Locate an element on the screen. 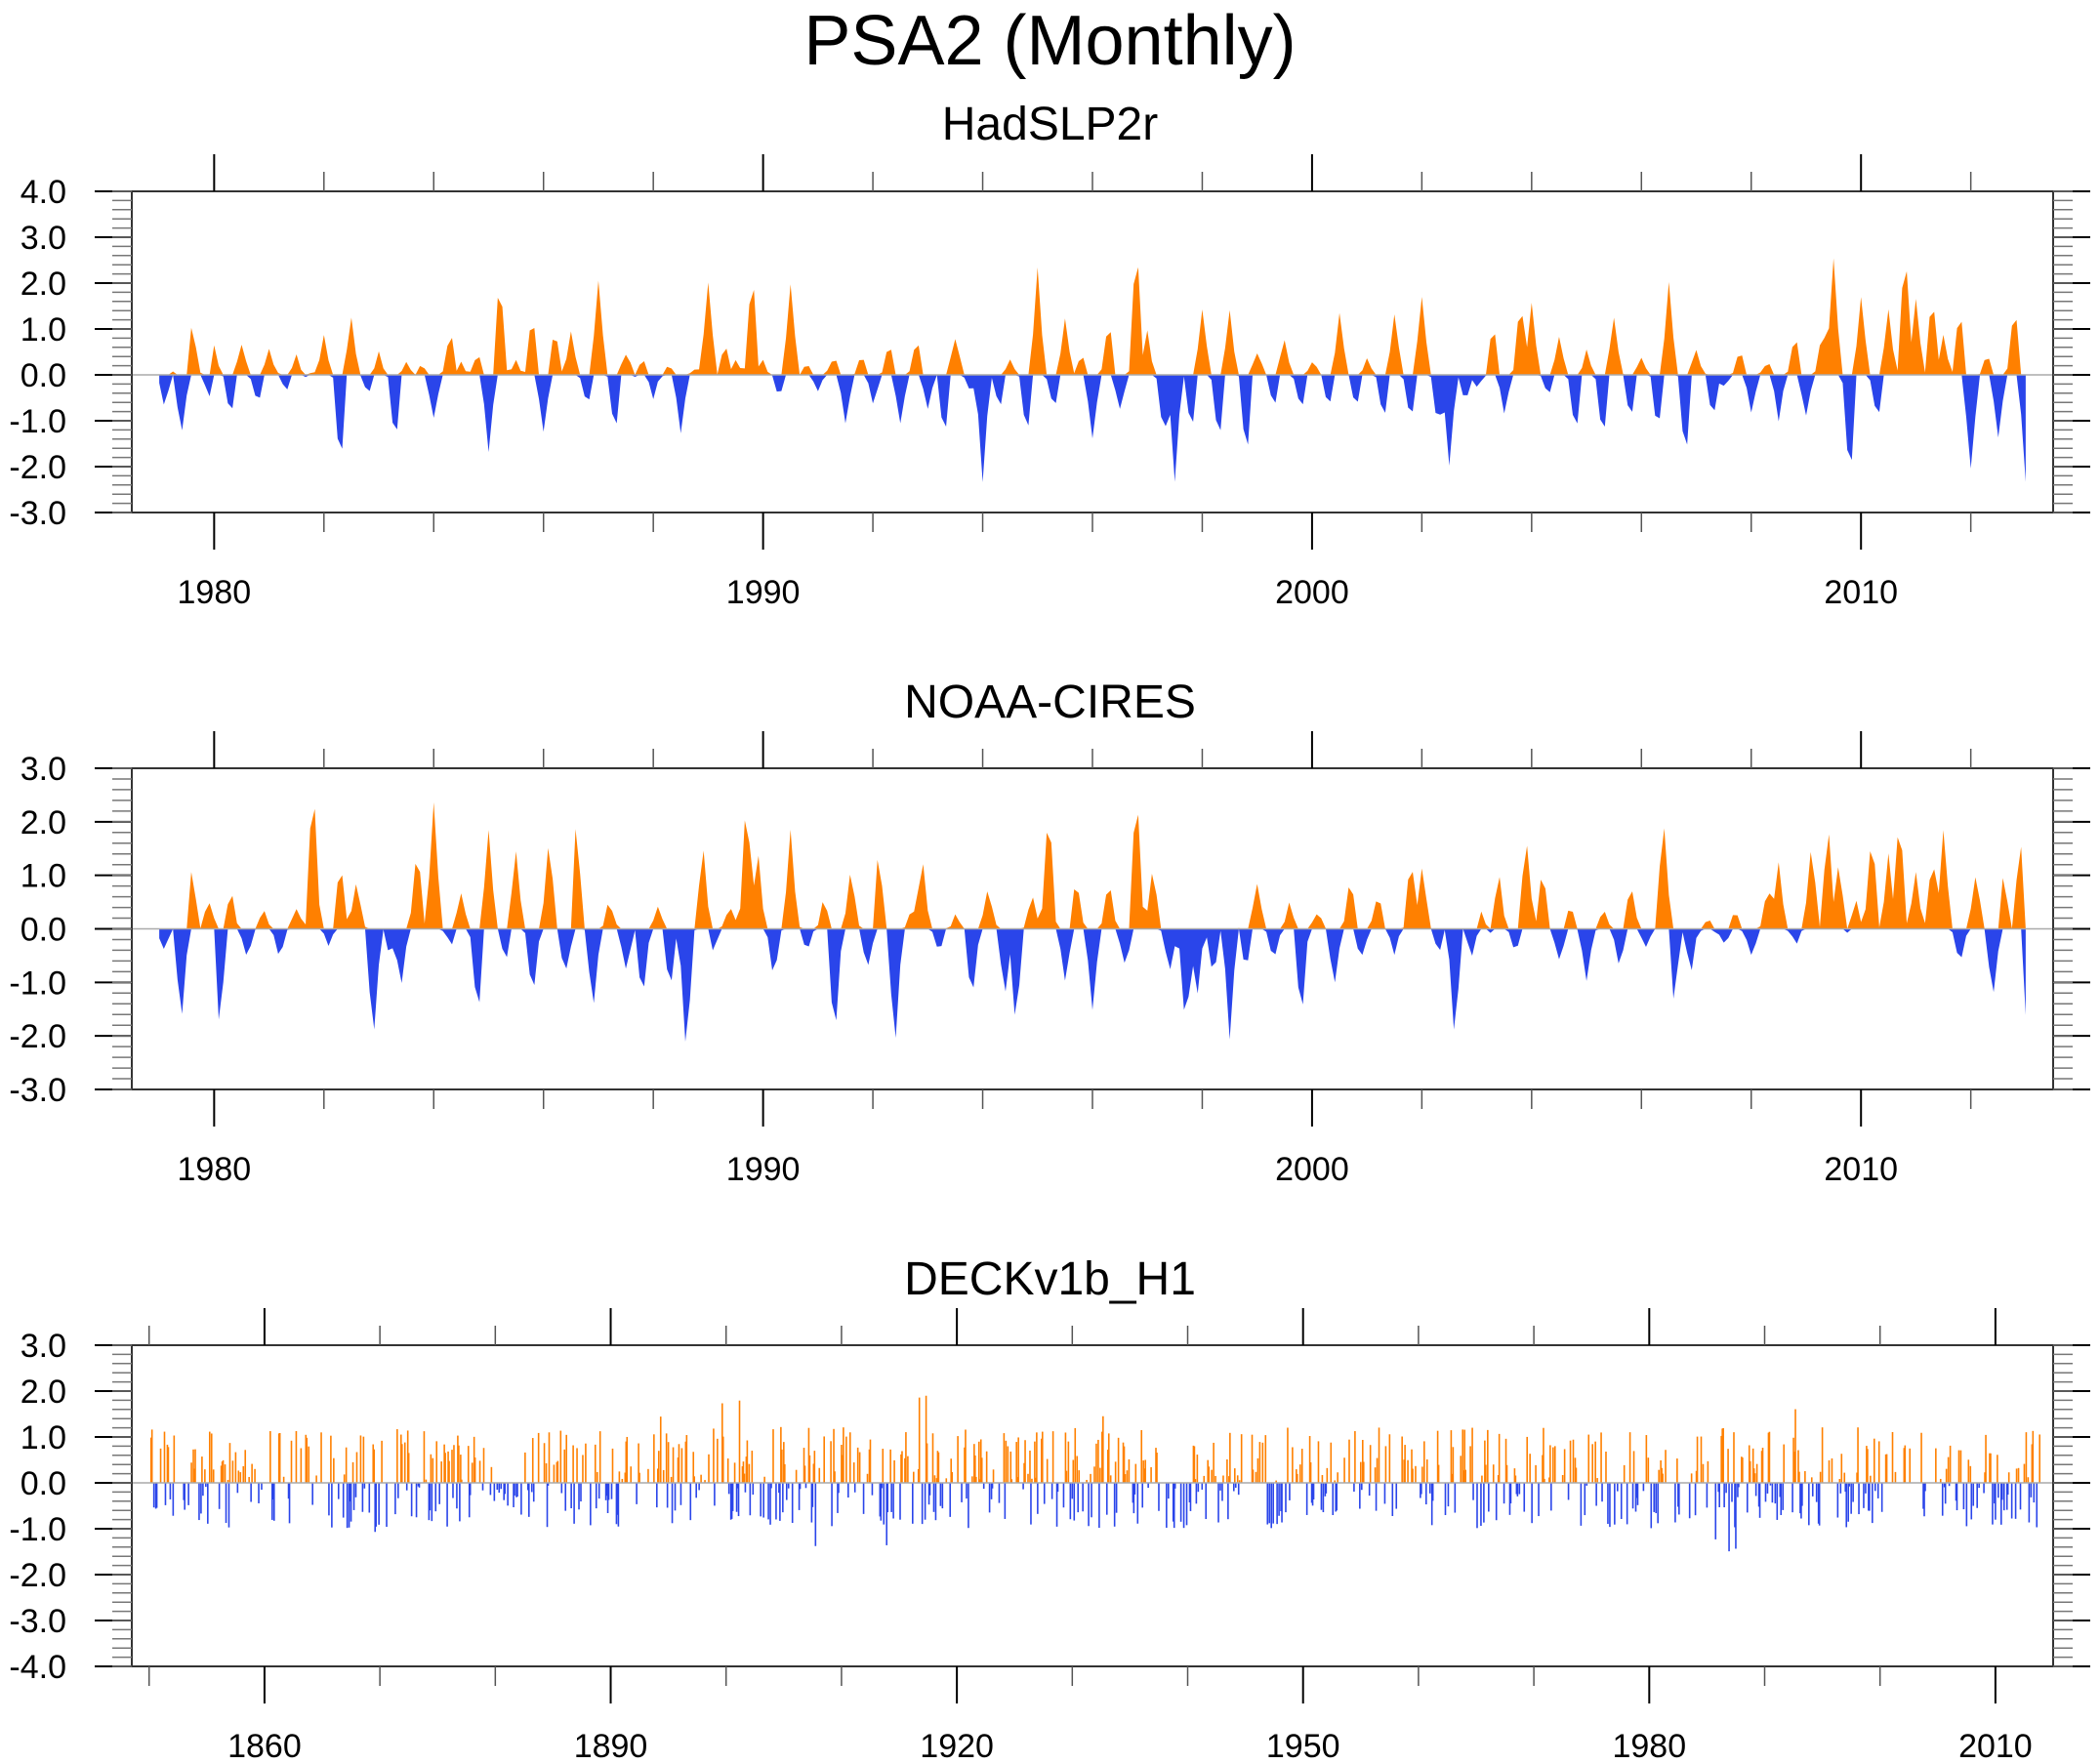  chart-title: PSA2 (Monthly) is located at coordinates (1050, 41).